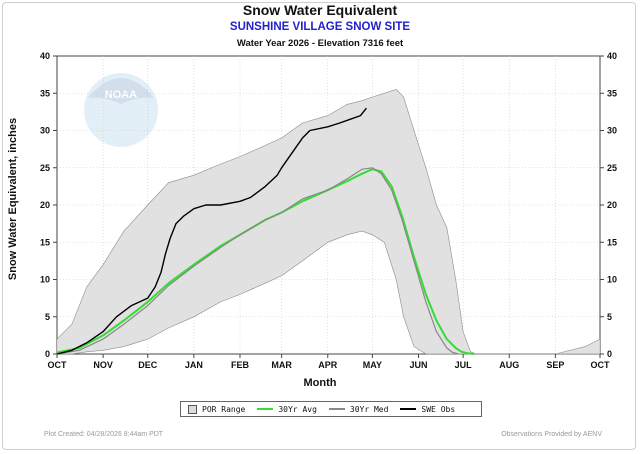  Describe the element at coordinates (45, 131) in the screenshot. I see `y-tick-label-left: 30` at that location.